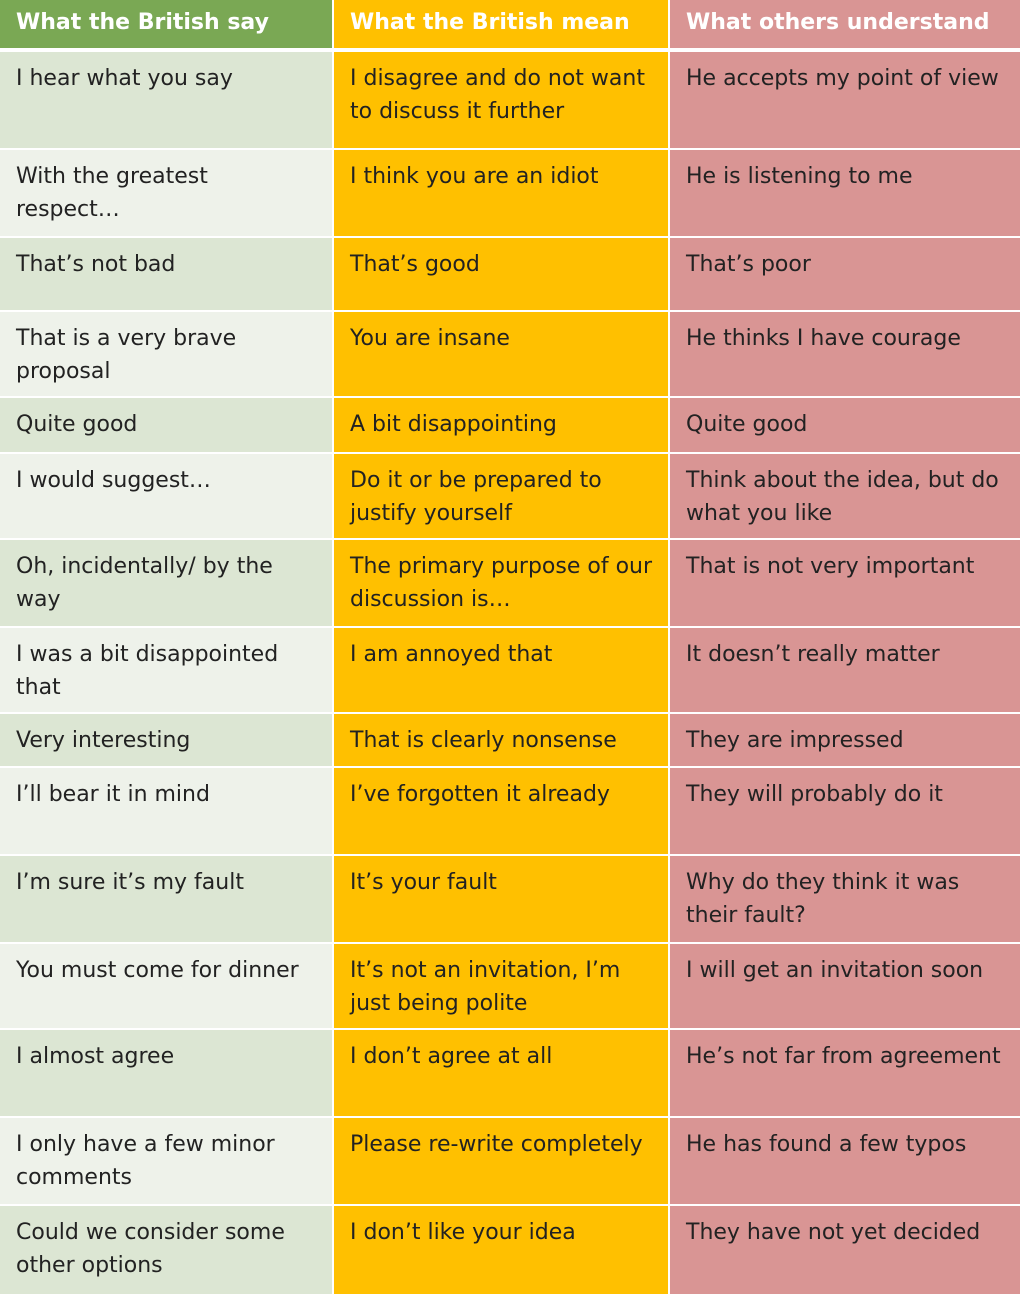 The image size is (1024, 1298). Describe the element at coordinates (166, 899) in the screenshot. I see `table-cell: I’m sure it’s my fault` at that location.